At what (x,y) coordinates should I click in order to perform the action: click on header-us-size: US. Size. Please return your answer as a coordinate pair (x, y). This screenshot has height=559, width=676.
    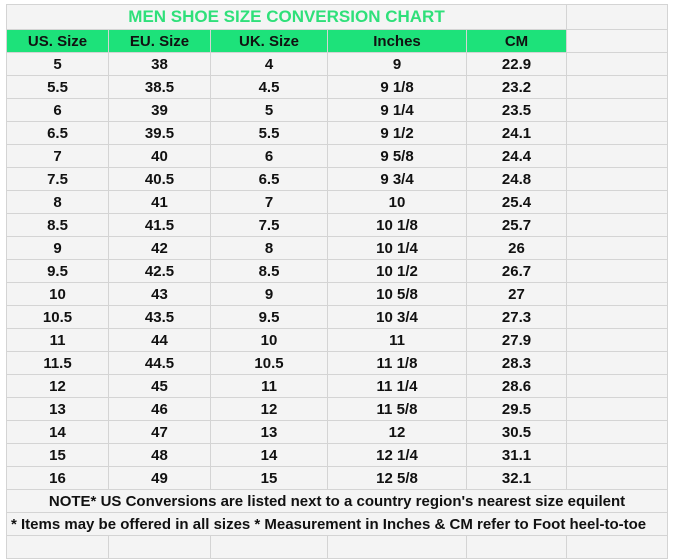
    Looking at the image, I should click on (57, 41).